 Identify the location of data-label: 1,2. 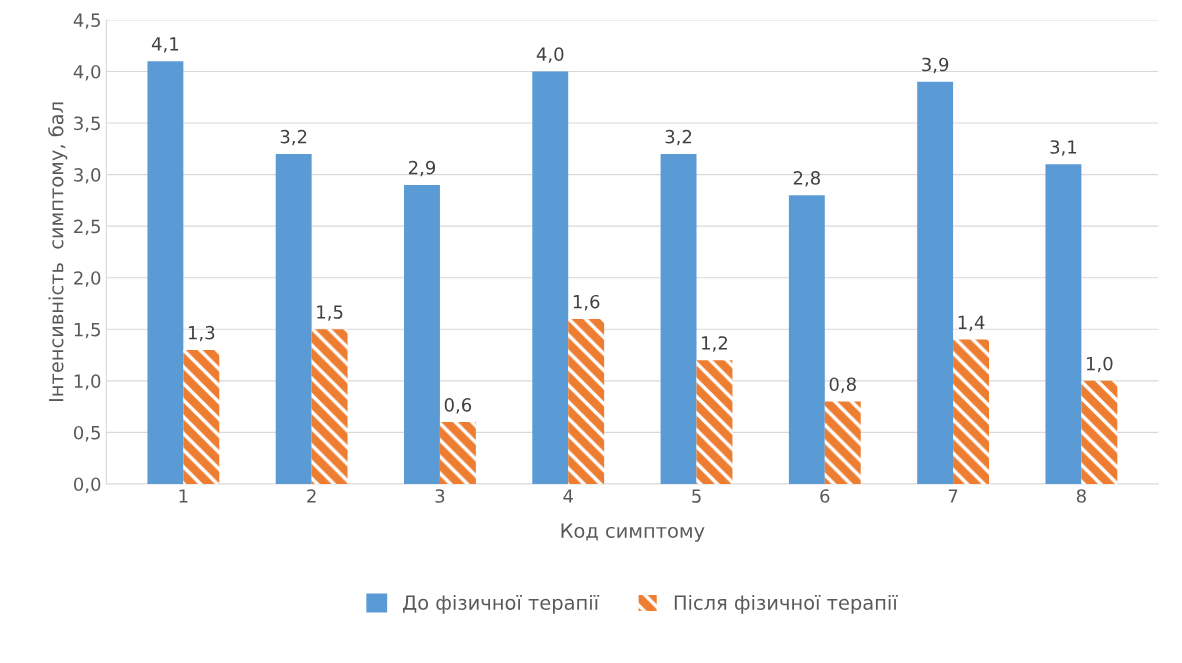
(715, 344).